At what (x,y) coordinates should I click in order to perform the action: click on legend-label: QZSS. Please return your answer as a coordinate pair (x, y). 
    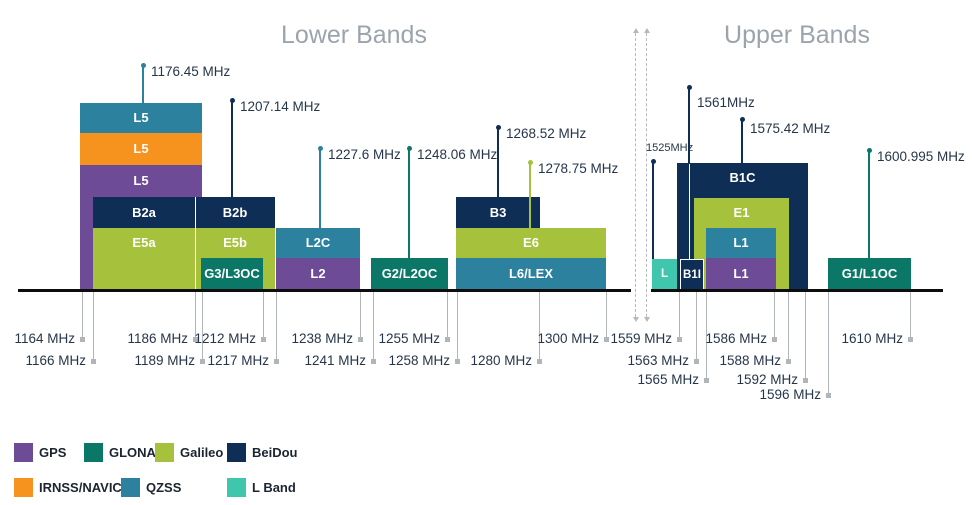
    Looking at the image, I should click on (164, 487).